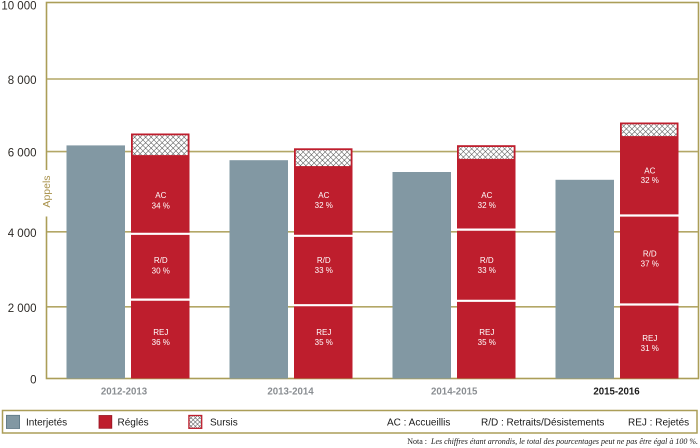 The height and width of the screenshot is (448, 700). I want to click on svg-text: Appels, so click(47, 191).